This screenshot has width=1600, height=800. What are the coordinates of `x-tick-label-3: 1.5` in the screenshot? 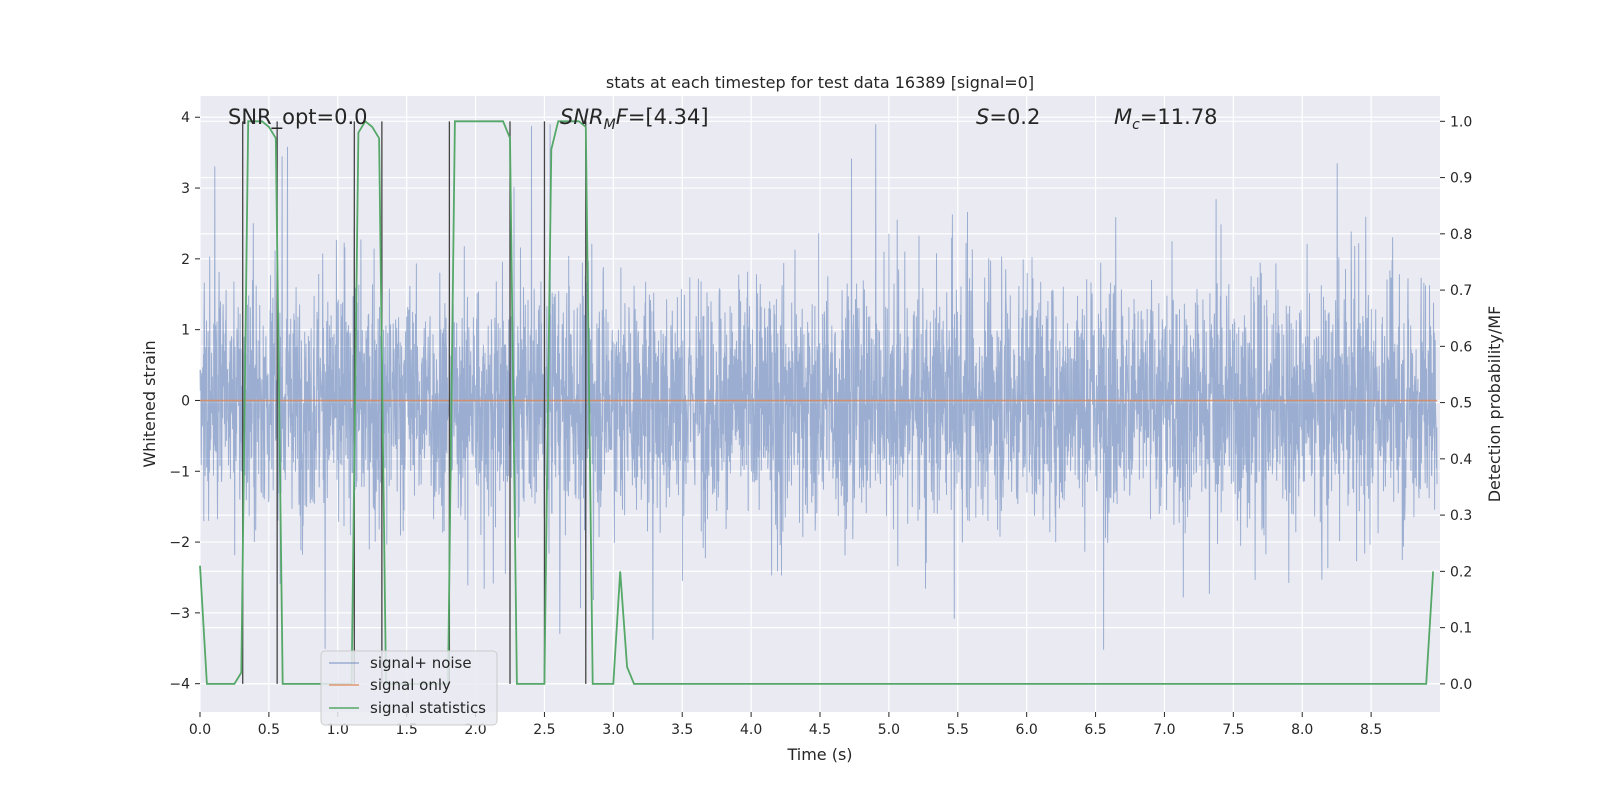 It's located at (407, 730).